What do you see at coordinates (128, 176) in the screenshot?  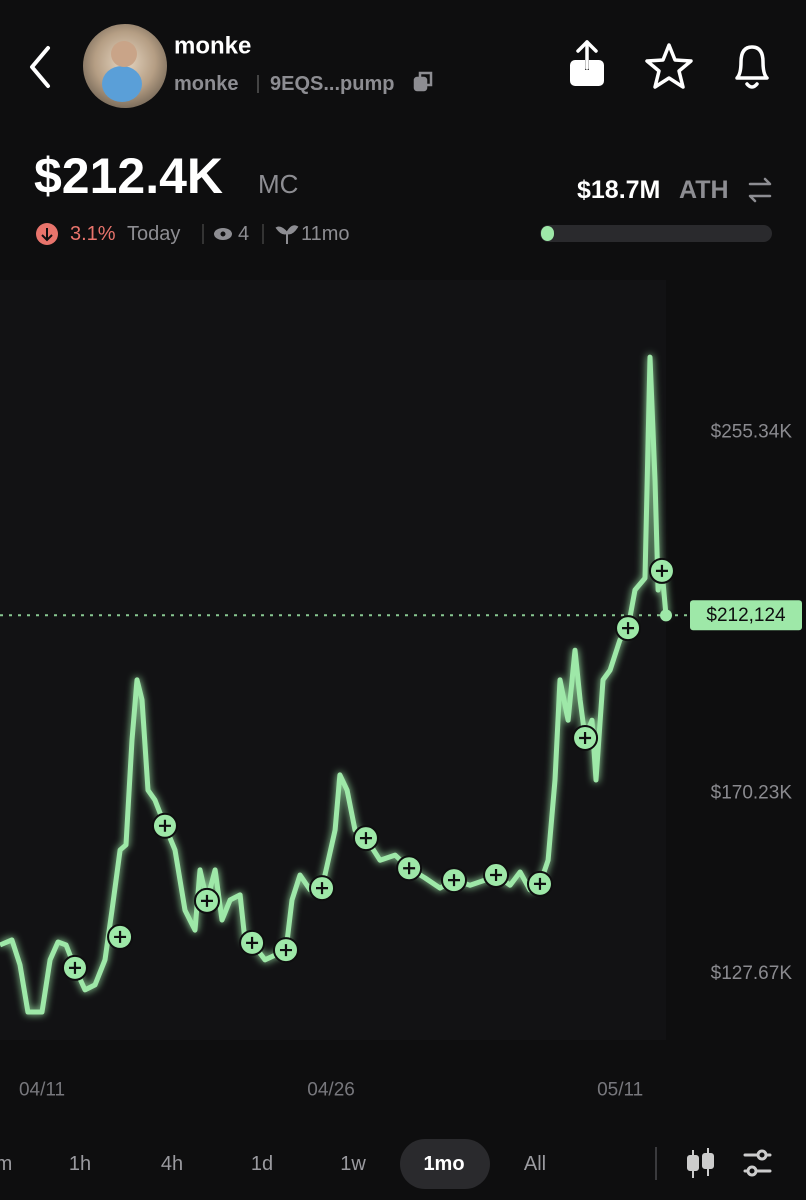 I see `market-cap: $212.4K` at bounding box center [128, 176].